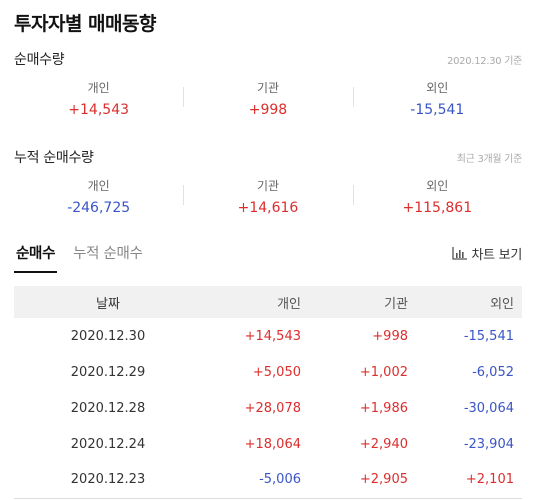 Image resolution: width=539 pixels, height=500 pixels. What do you see at coordinates (39, 60) in the screenshot?
I see `net-section-title: 순매수량` at bounding box center [39, 60].